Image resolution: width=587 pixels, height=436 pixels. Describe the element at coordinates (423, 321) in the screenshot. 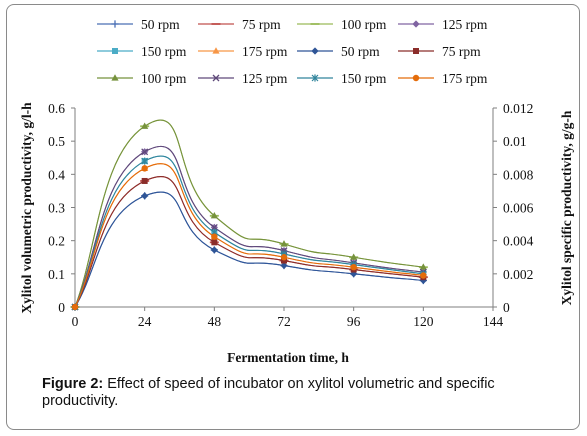

I see `x-tick-label: 120` at that location.